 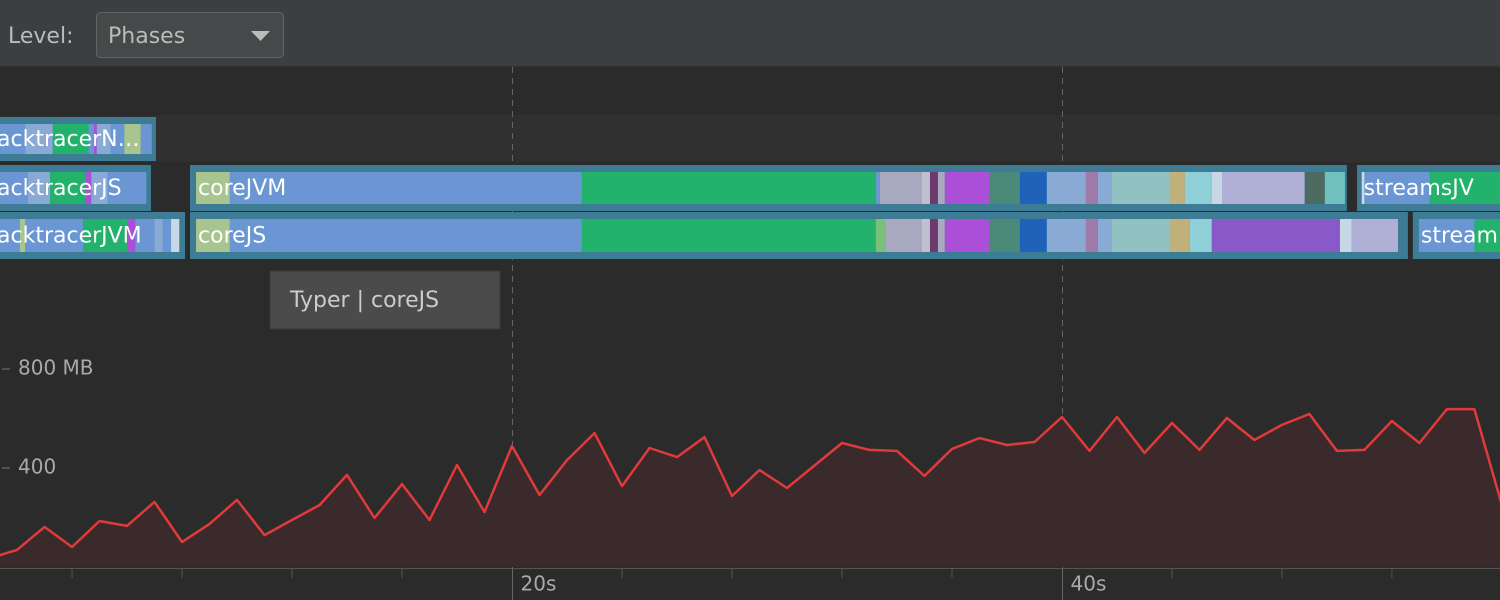 I want to click on tooltip: Typer | coreJS, so click(x=385, y=300).